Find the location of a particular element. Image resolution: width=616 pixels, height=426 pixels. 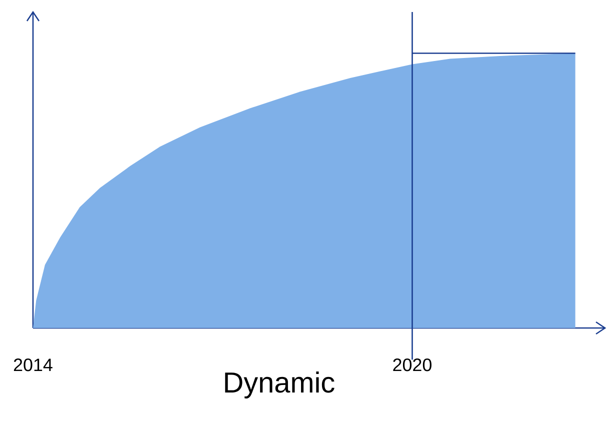

x-tick-label: 2020 is located at coordinates (412, 365).